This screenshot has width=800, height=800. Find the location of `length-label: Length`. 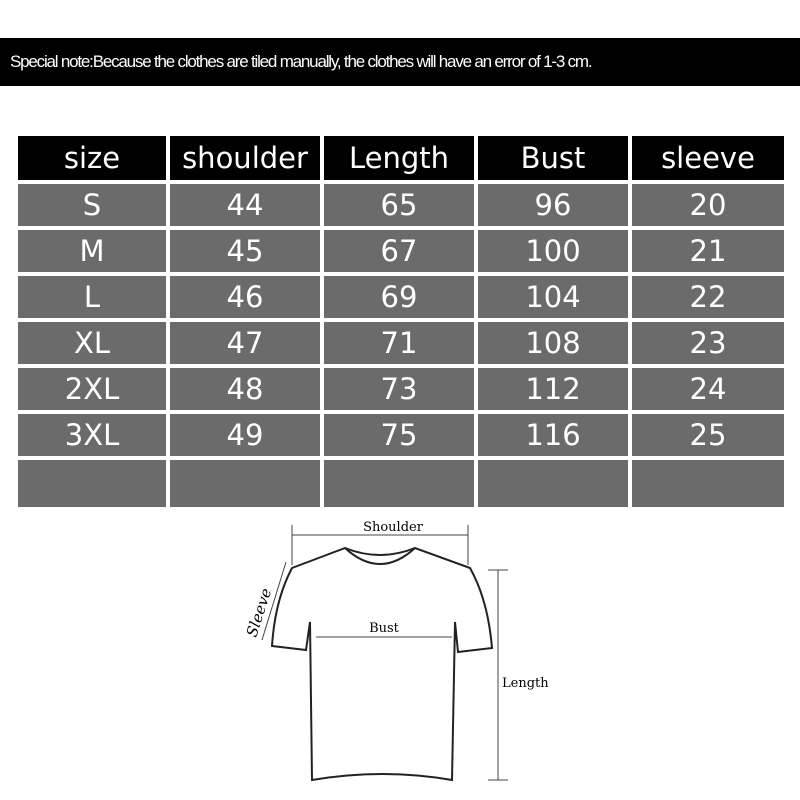

length-label: Length is located at coordinates (525, 683).